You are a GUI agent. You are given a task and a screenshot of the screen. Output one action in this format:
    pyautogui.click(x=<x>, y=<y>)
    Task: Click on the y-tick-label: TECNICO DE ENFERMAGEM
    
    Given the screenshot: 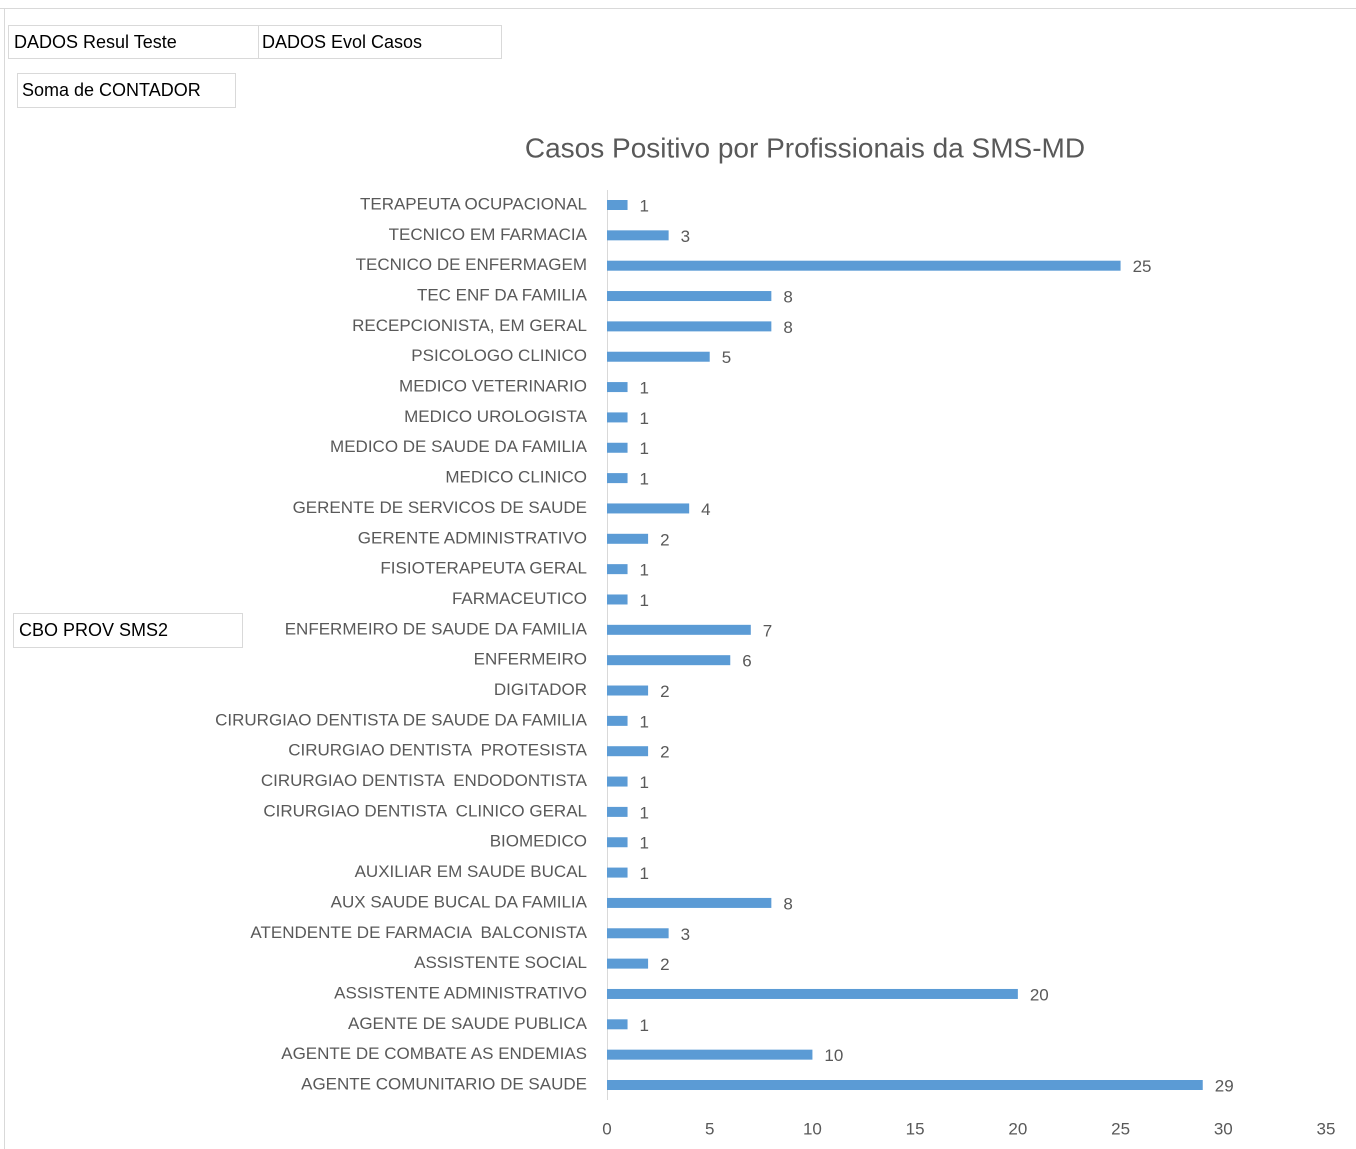 What is the action you would take?
    pyautogui.click(x=471, y=264)
    